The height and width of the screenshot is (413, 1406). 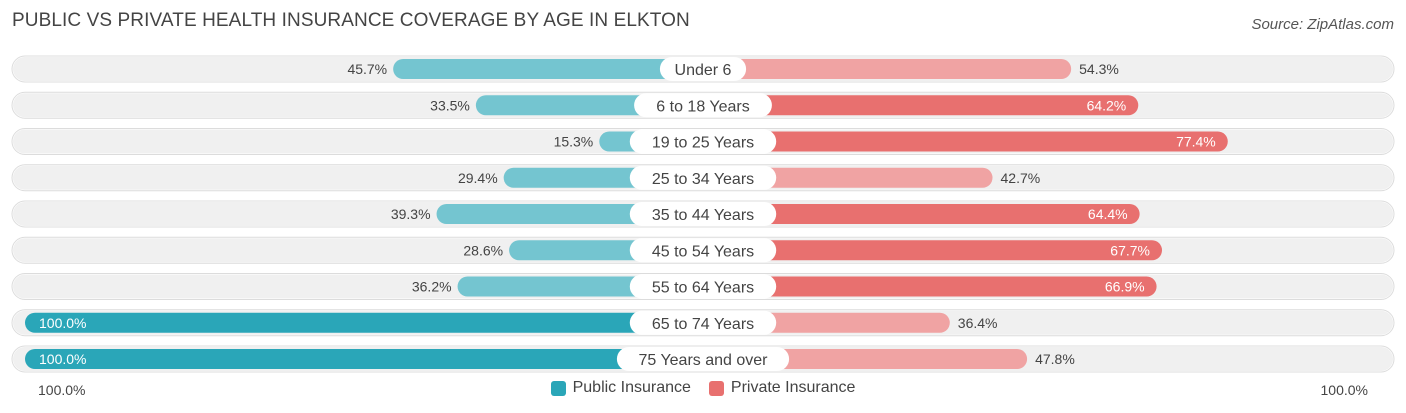 What do you see at coordinates (367, 69) in the screenshot?
I see `public-value-label: 45.7%` at bounding box center [367, 69].